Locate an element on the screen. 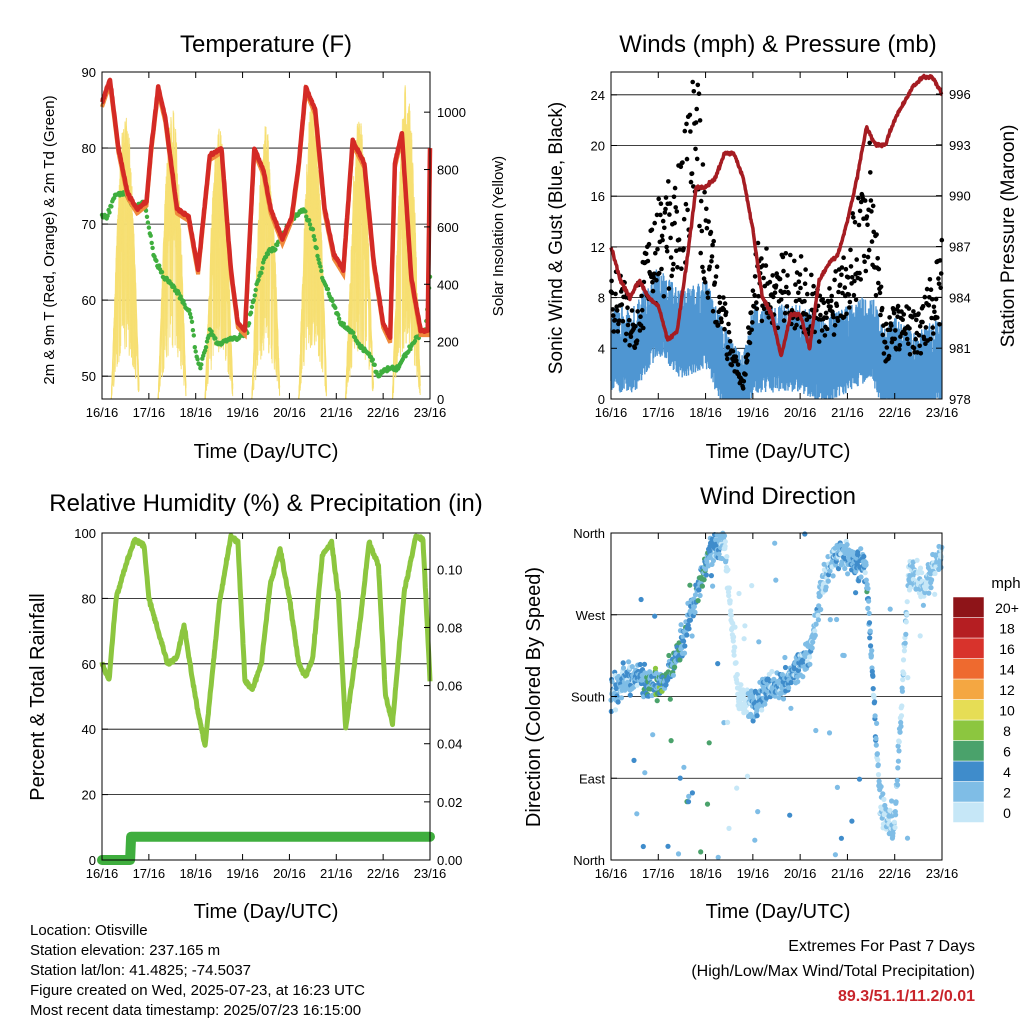 The image size is (1024, 1024). x-tick-label: 17/16 is located at coordinates (658, 873).